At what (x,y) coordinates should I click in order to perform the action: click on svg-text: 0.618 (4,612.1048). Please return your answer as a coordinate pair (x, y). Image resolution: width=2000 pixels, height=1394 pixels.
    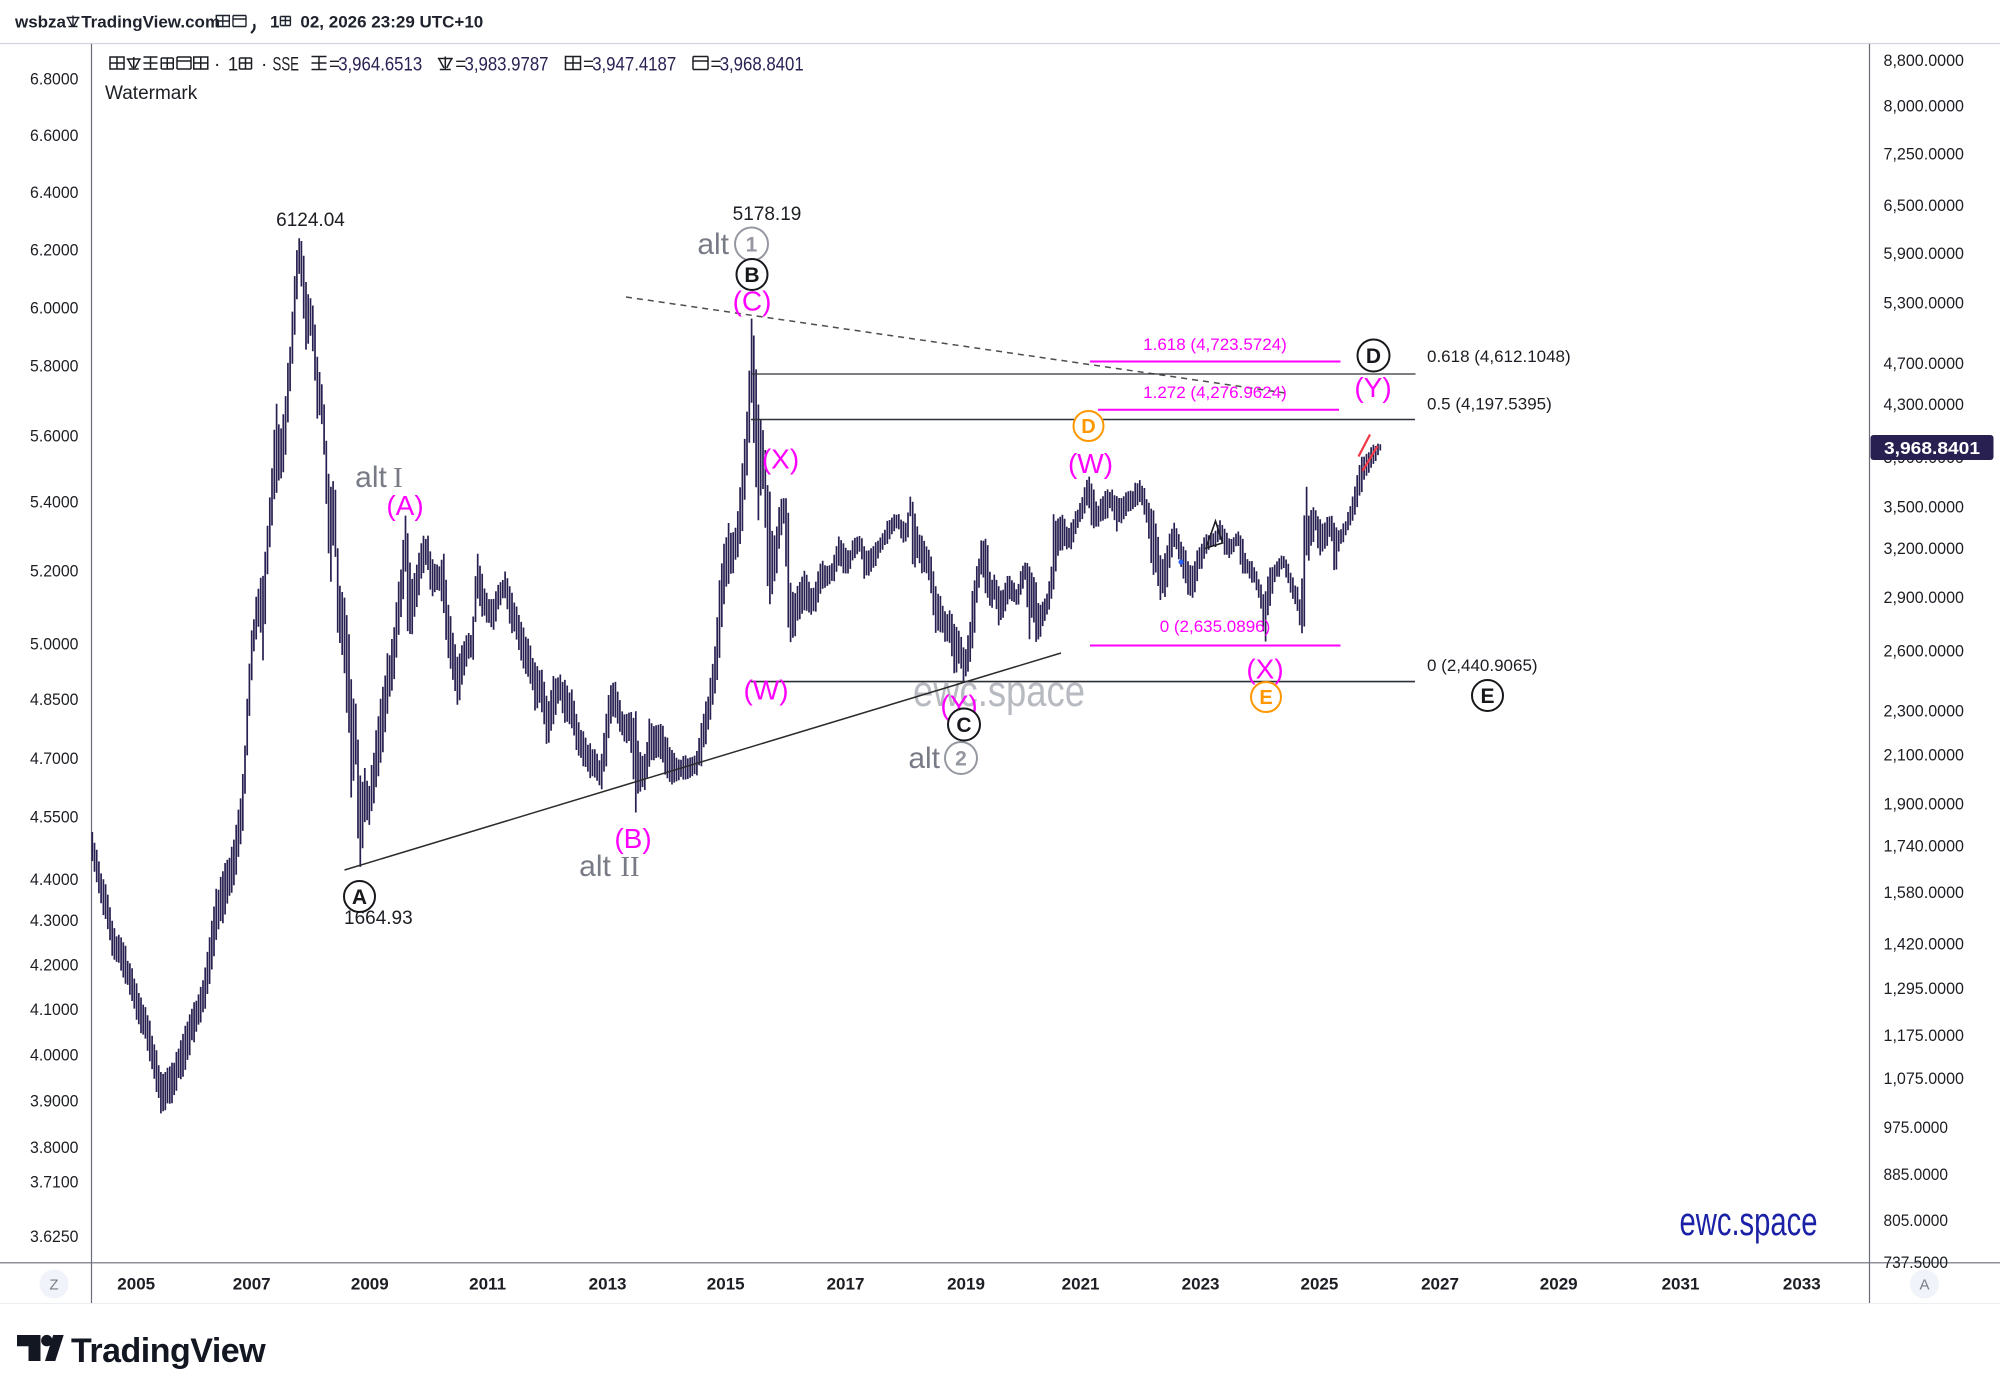
    Looking at the image, I should click on (1499, 356).